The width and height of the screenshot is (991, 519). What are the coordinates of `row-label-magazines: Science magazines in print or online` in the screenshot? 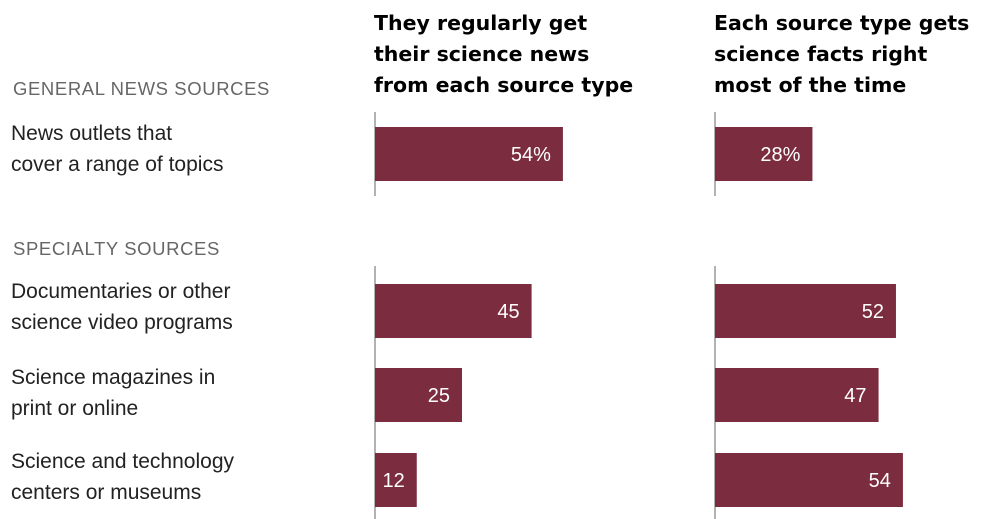 It's located at (171, 393).